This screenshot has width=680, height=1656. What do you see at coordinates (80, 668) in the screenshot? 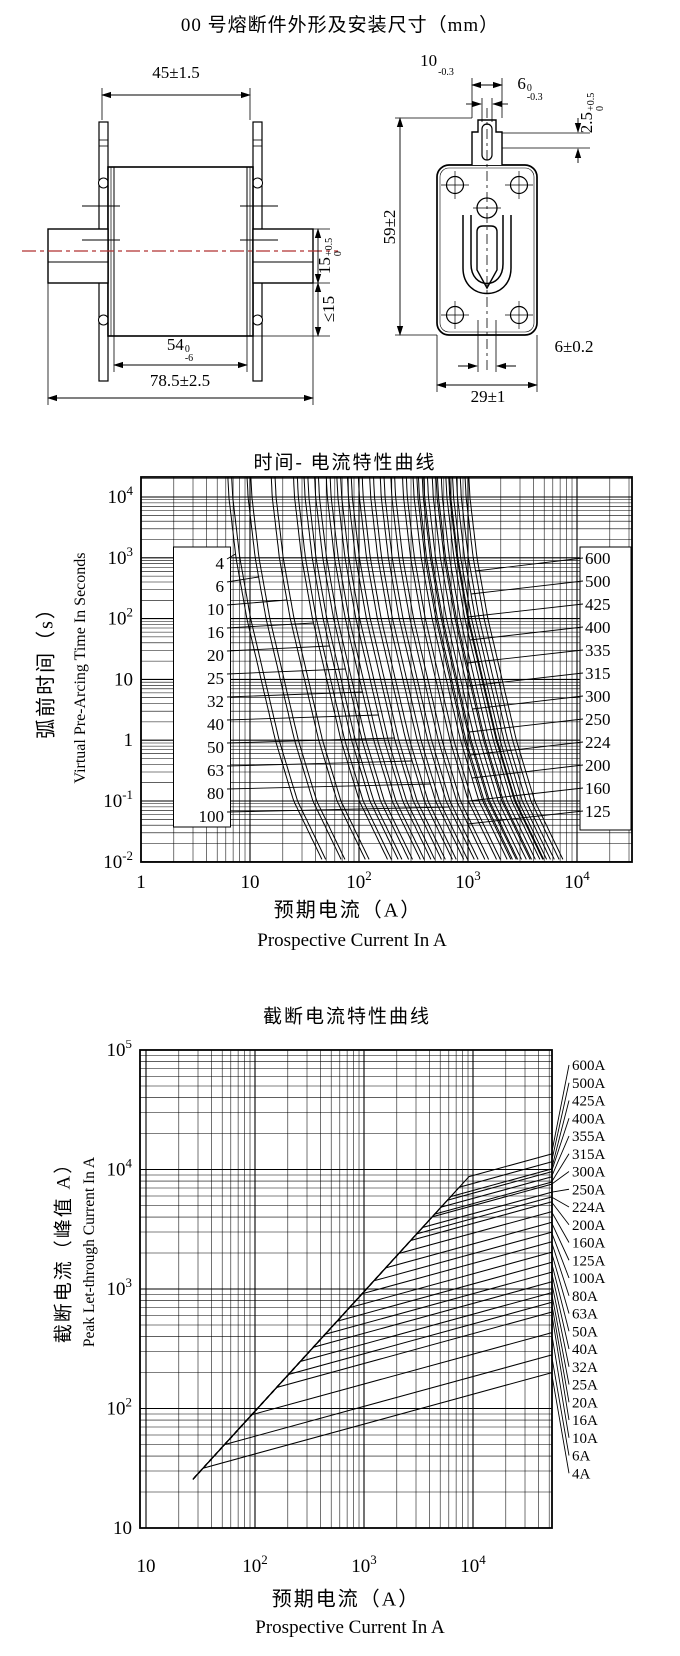
I see `y-axis-label-en-1: Virtual Pre-Arcing Time In Seconds` at bounding box center [80, 668].